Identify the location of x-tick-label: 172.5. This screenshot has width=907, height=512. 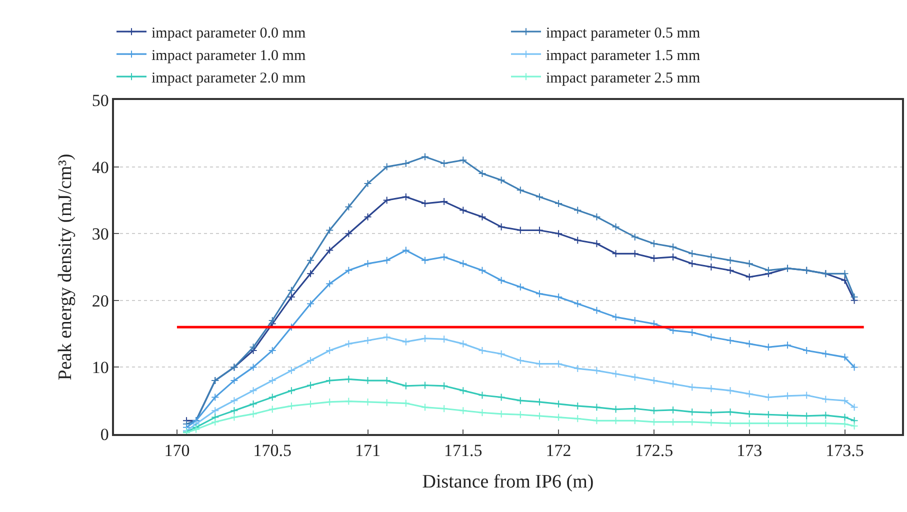
(654, 450).